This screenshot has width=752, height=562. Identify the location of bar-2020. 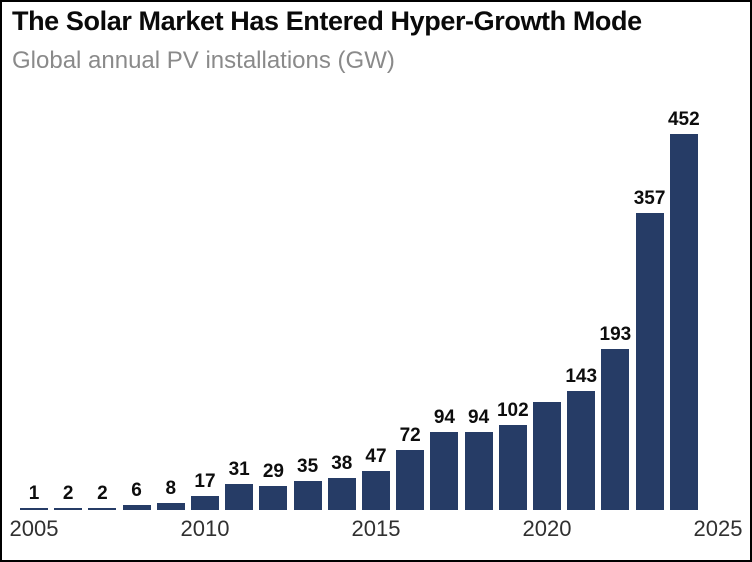
(547, 455).